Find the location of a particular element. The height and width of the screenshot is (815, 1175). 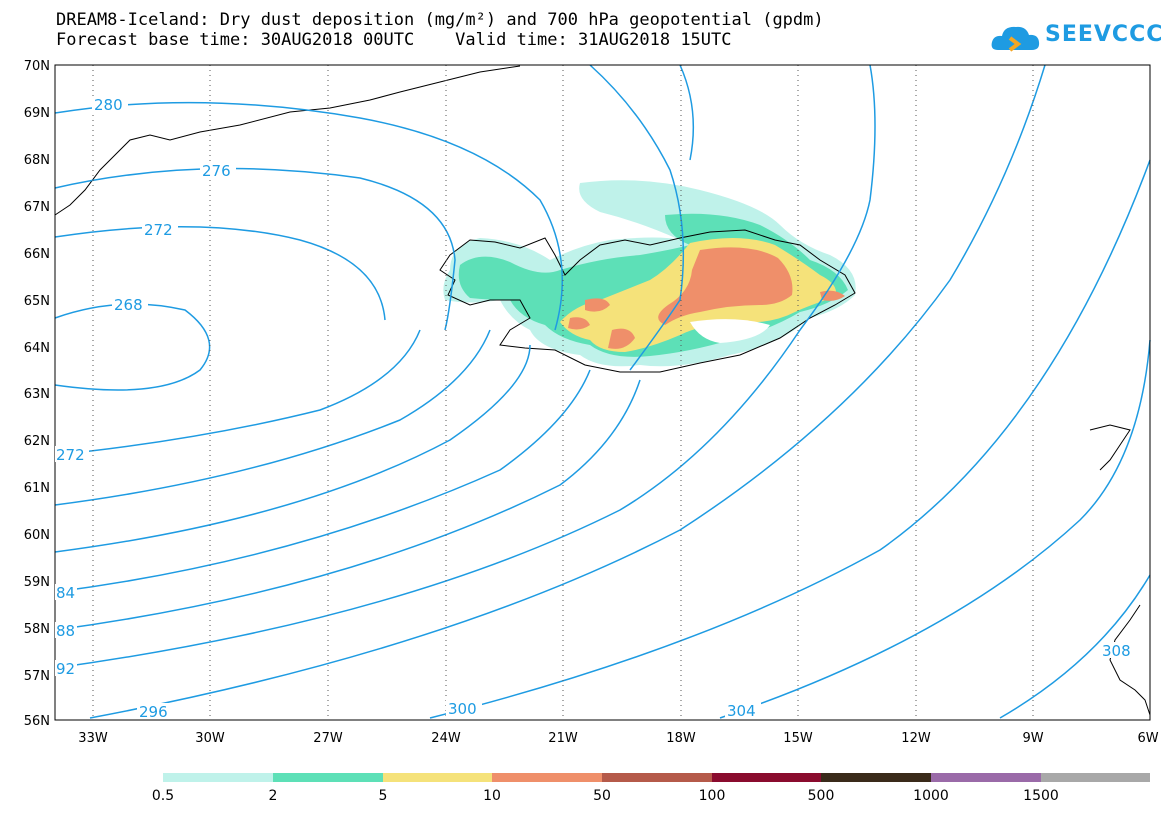

contour-label-268: 268 is located at coordinates (128, 305).